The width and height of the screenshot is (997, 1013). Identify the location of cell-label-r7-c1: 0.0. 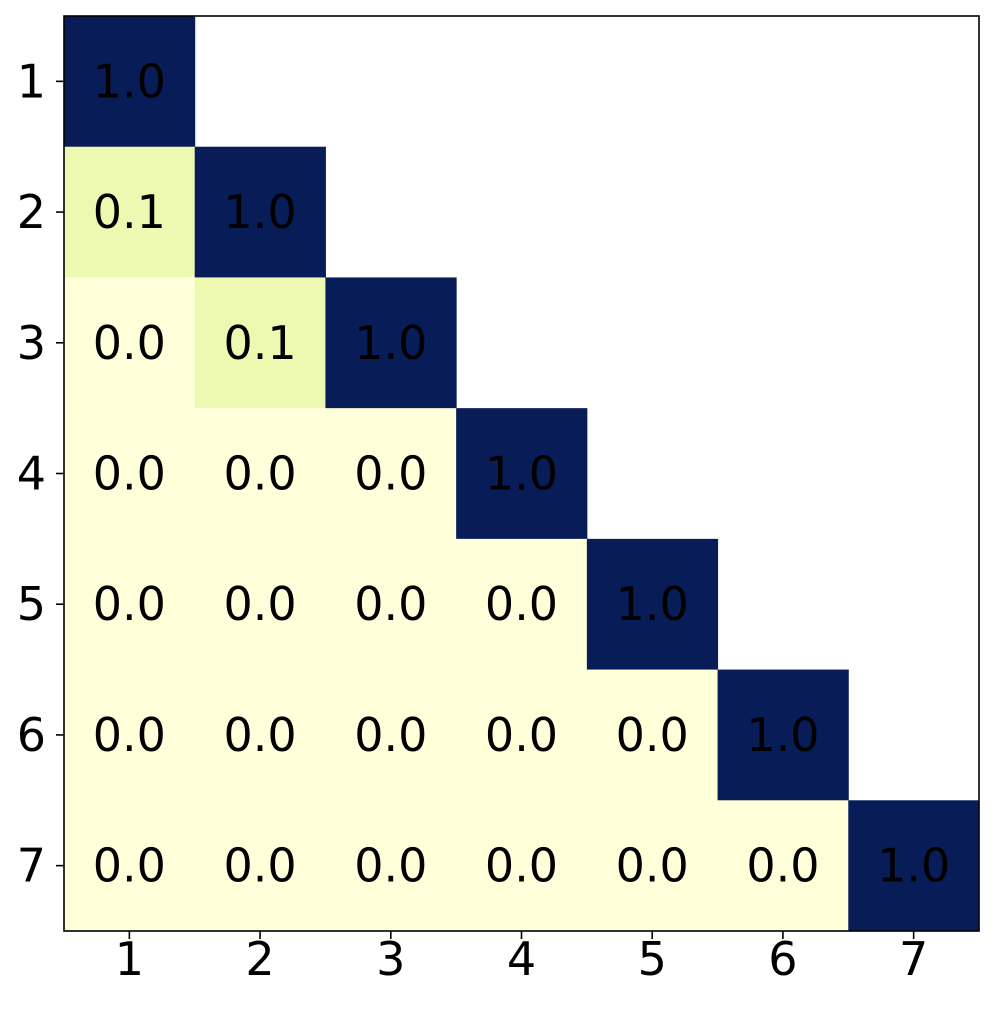
(129, 866).